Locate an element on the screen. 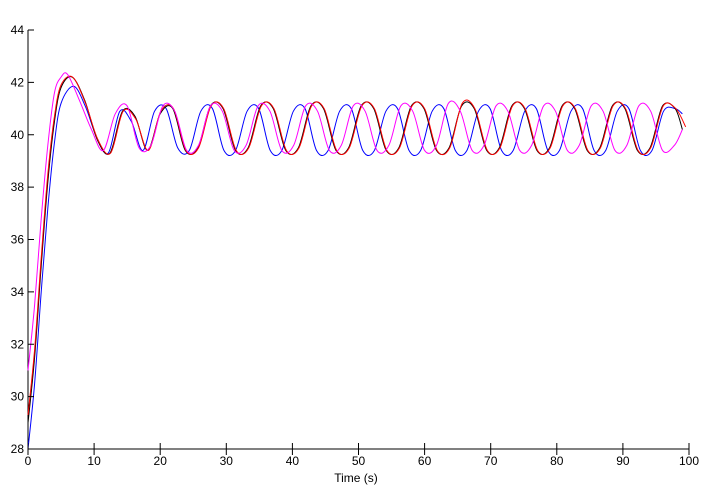  x-tick-label: 50 is located at coordinates (359, 461).